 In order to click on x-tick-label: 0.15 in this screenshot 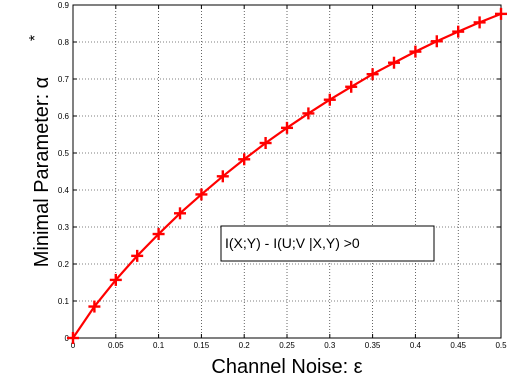, I will do `click(202, 345)`.